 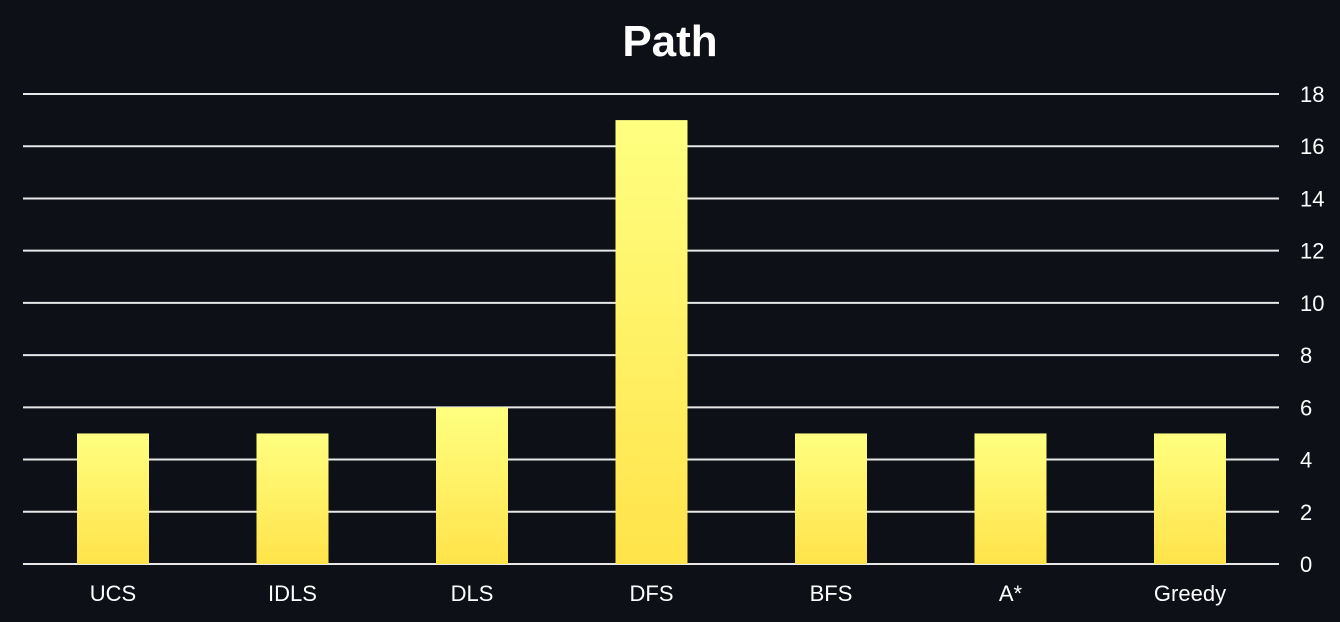 I want to click on chart-title: Path, so click(x=670, y=41).